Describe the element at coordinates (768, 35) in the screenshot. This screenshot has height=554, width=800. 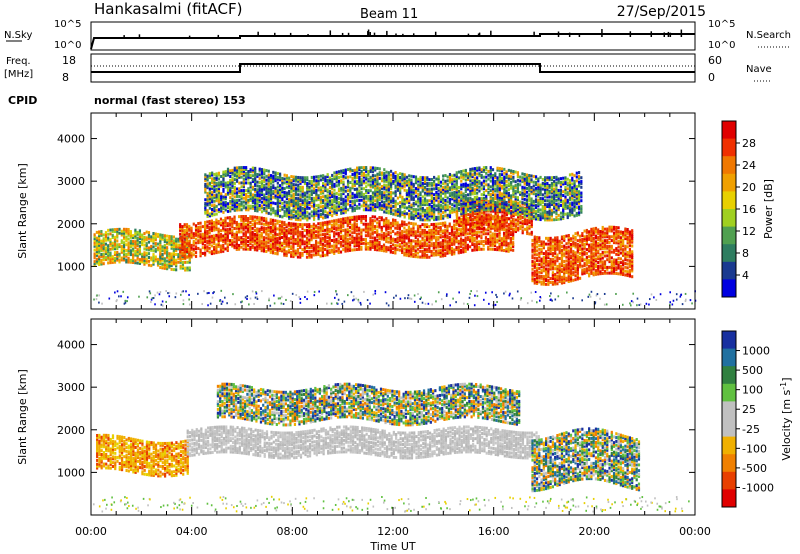
I see `nsearch-label: N.Search` at that location.